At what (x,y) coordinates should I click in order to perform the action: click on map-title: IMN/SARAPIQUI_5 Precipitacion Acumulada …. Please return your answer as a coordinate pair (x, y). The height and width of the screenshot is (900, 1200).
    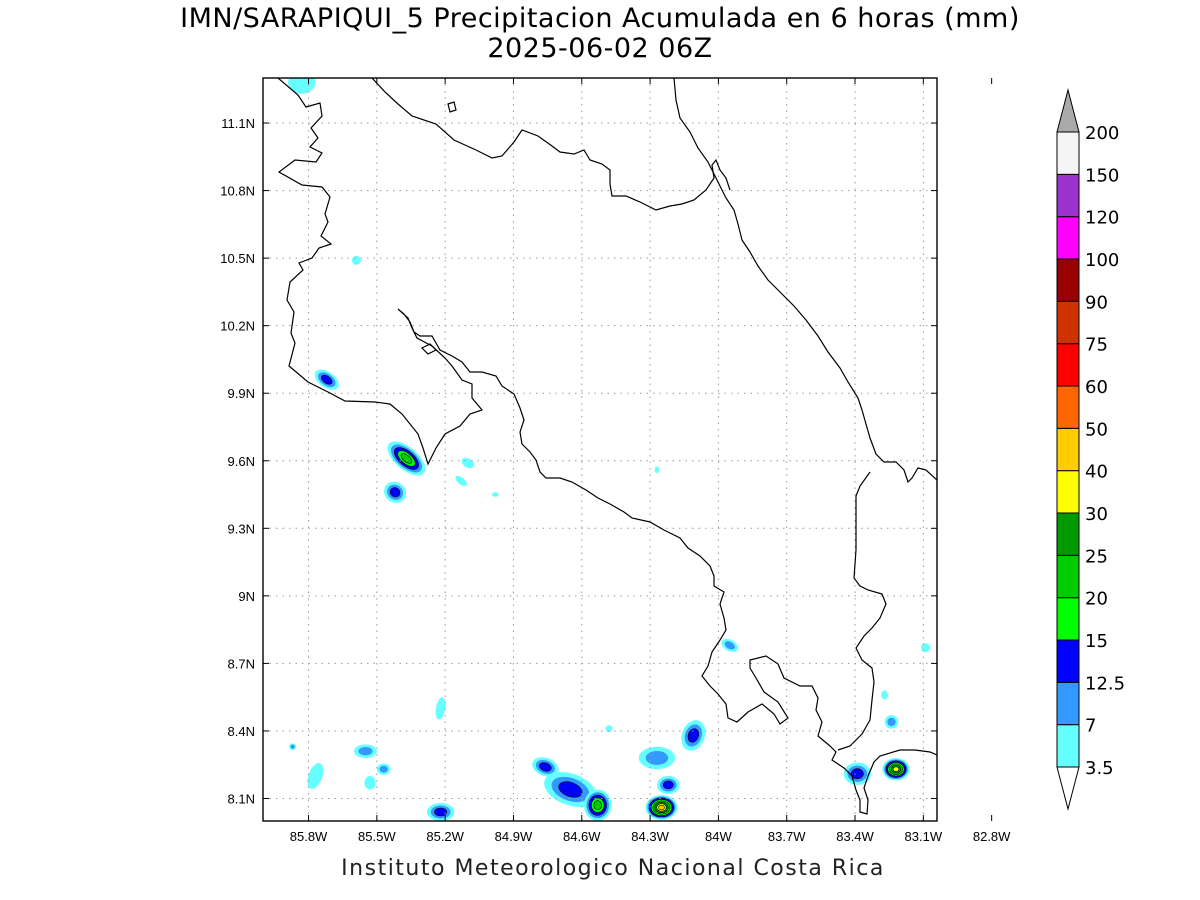
    Looking at the image, I should click on (600, 18).